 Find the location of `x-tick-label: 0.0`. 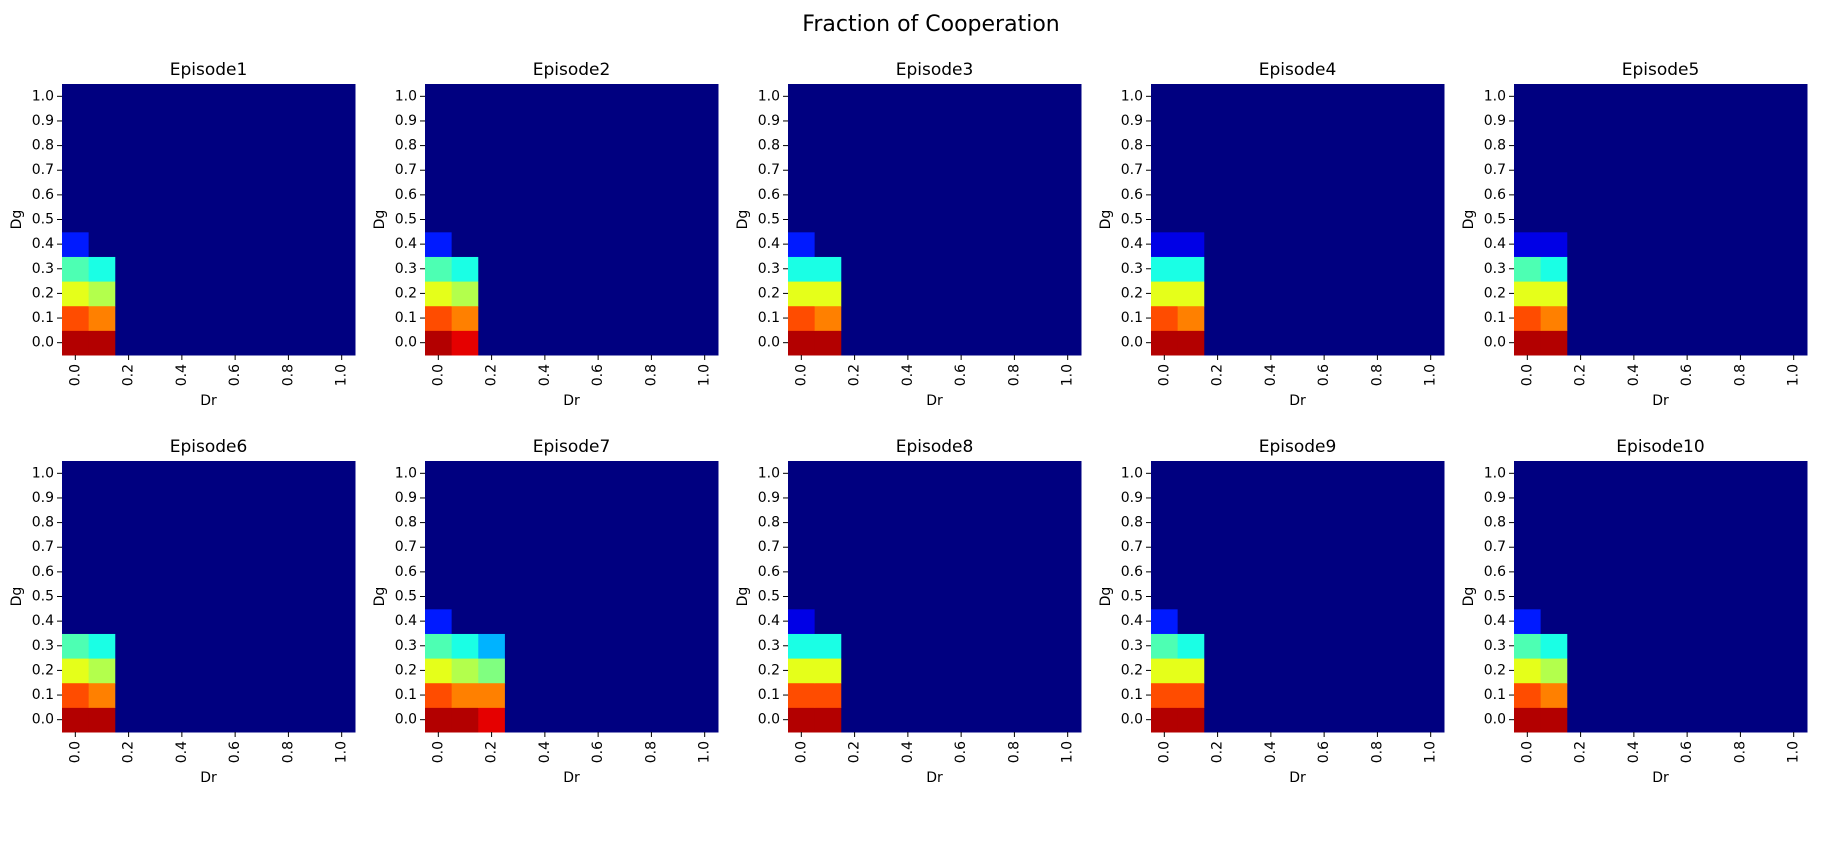

x-tick-label: 0.0 is located at coordinates (75, 752).